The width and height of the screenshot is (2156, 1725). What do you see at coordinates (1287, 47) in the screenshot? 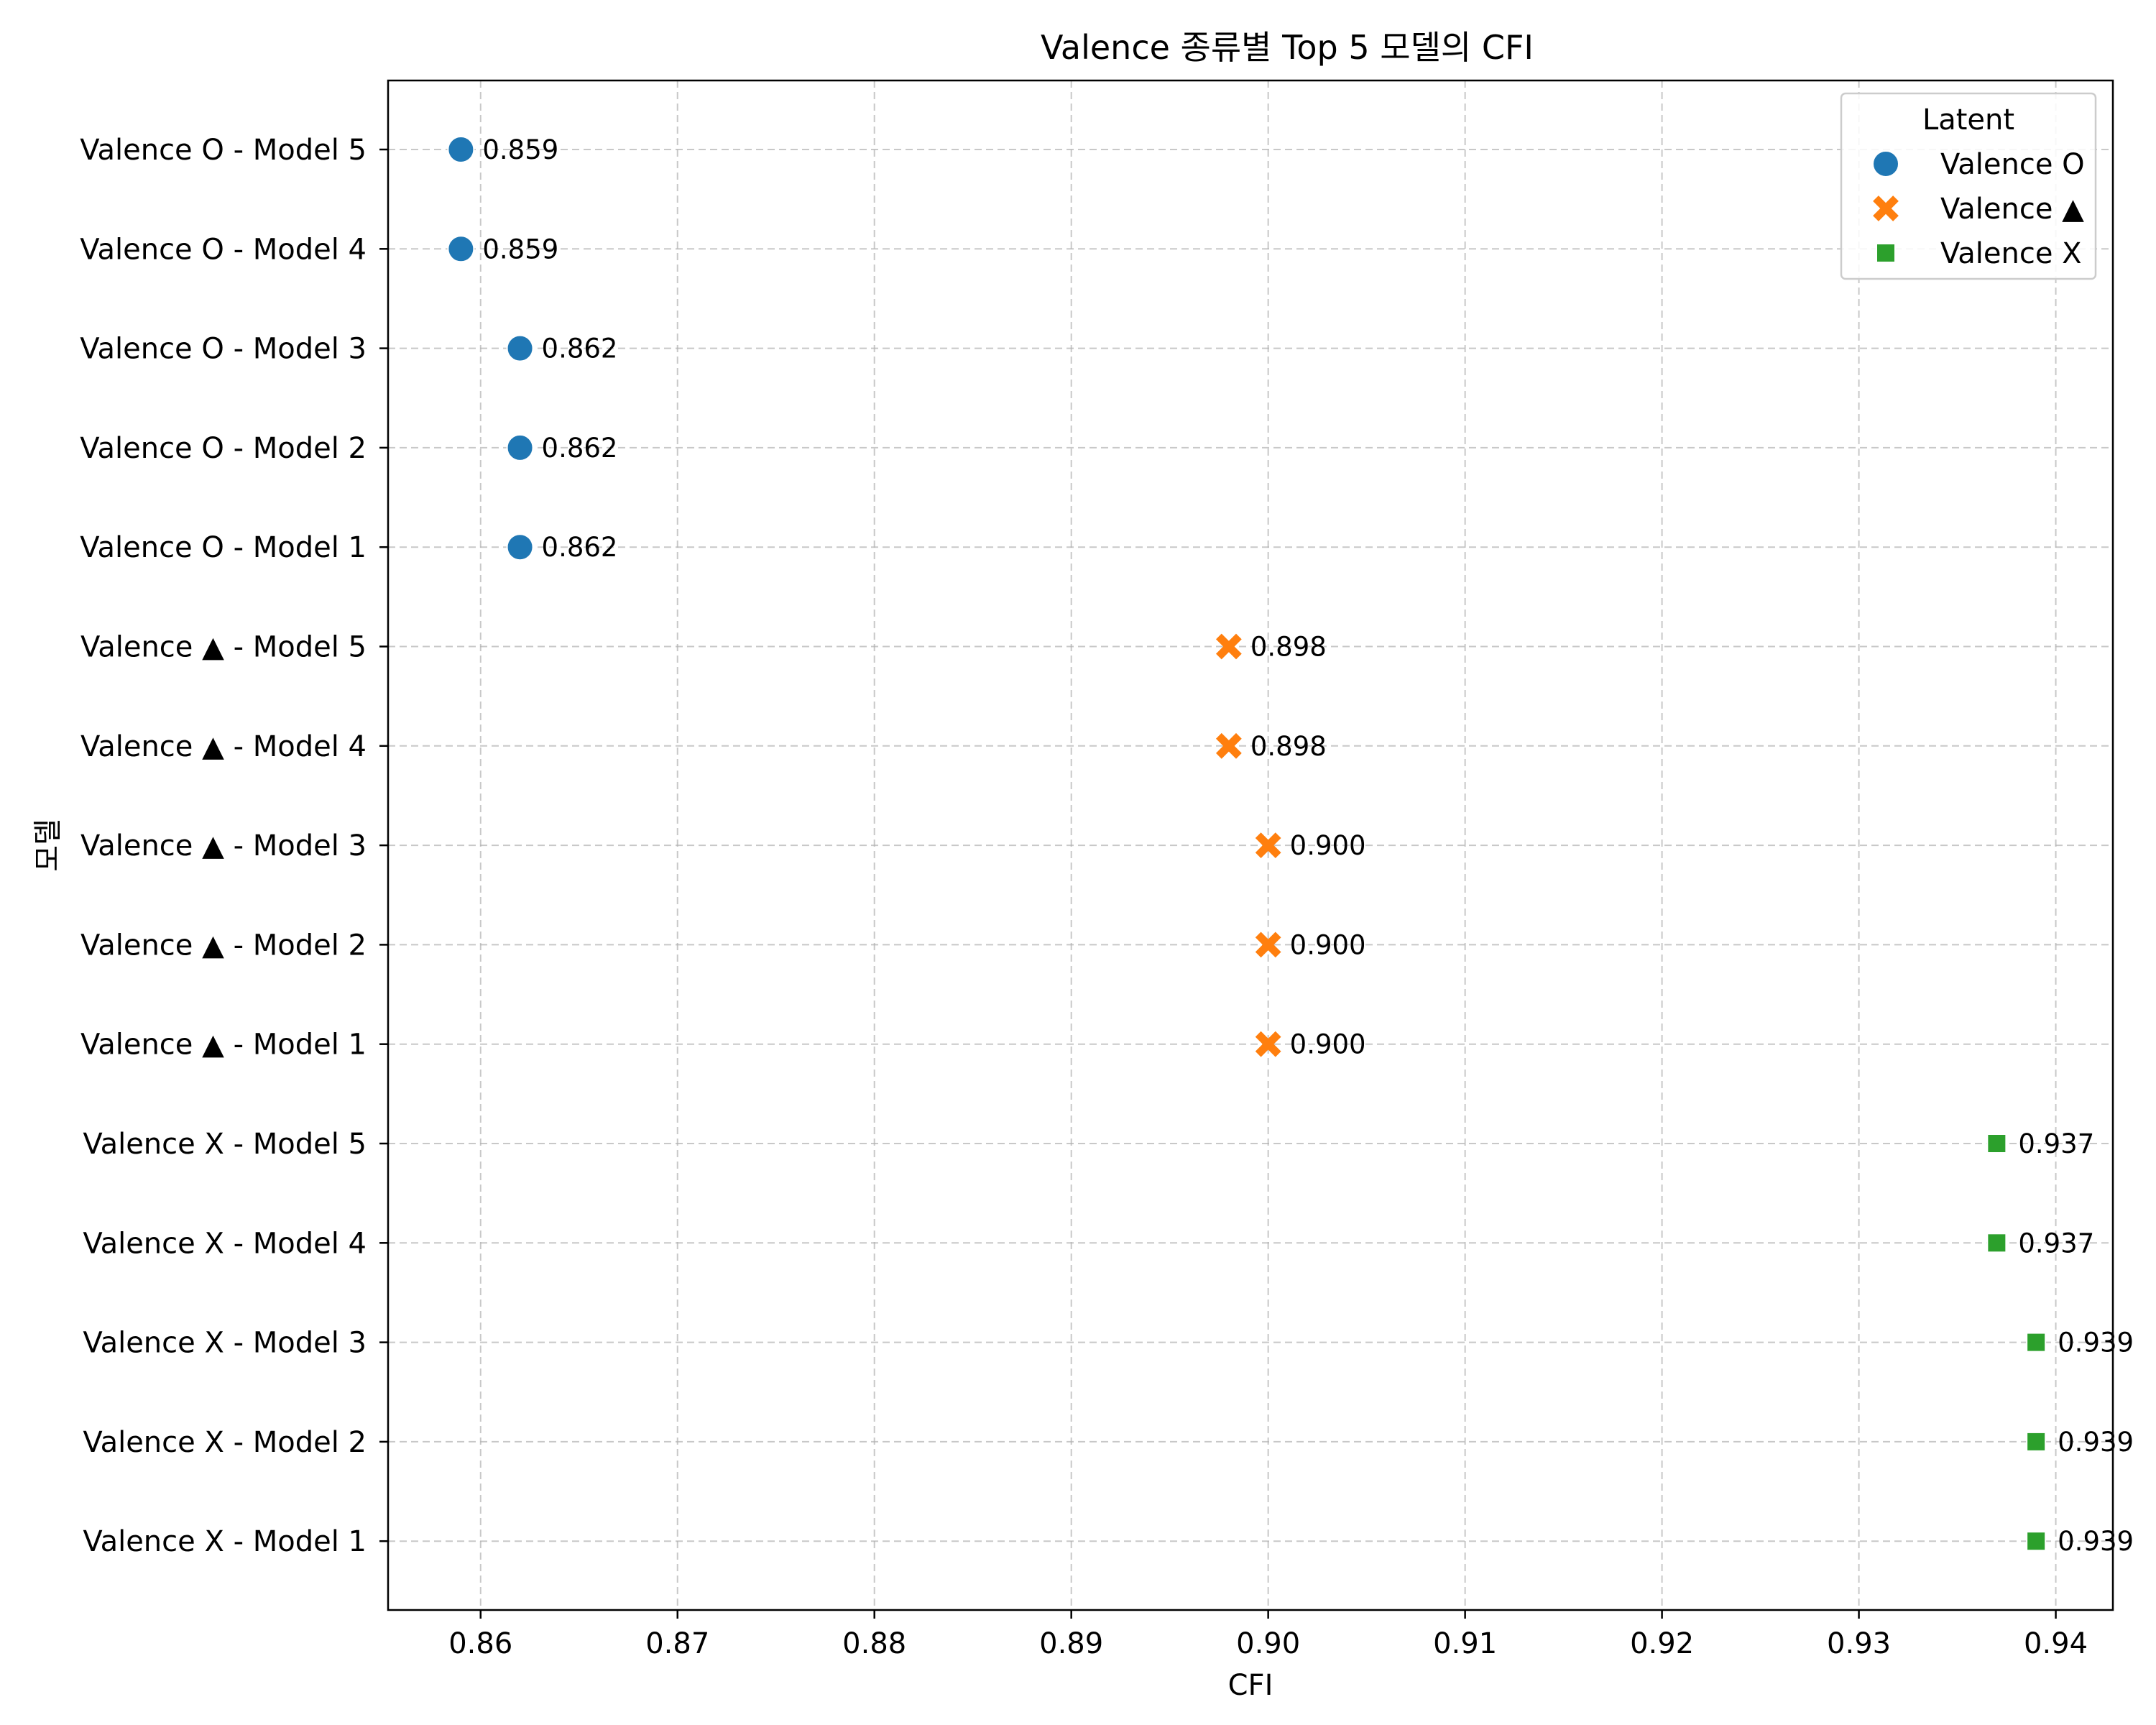
I see `chart-title: Valence 종류별 Top 5 모델의 CFI` at bounding box center [1287, 47].